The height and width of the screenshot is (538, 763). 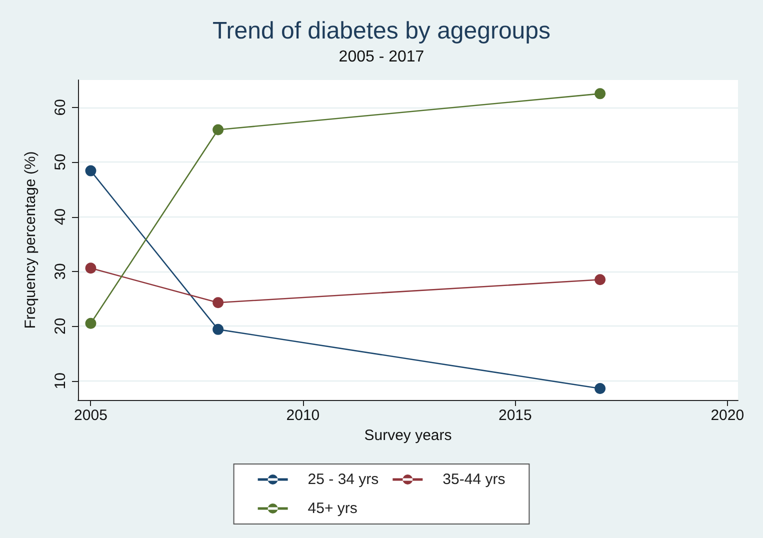 What do you see at coordinates (408, 435) in the screenshot?
I see `x-axis-title: Survey years` at bounding box center [408, 435].